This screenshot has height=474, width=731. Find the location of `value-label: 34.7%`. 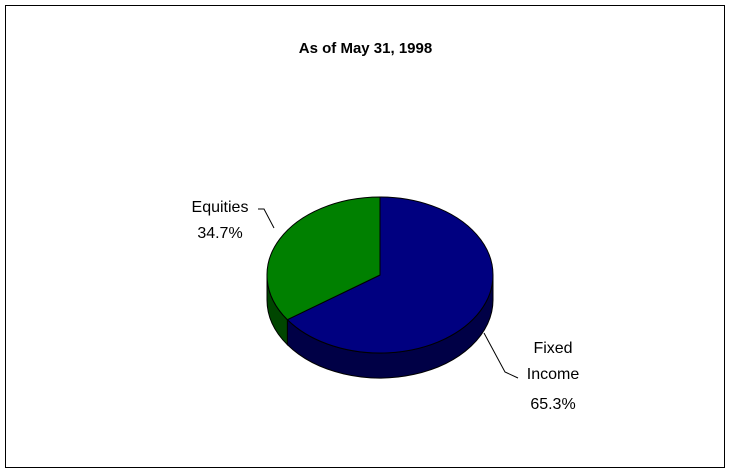

value-label: 34.7% is located at coordinates (220, 233).